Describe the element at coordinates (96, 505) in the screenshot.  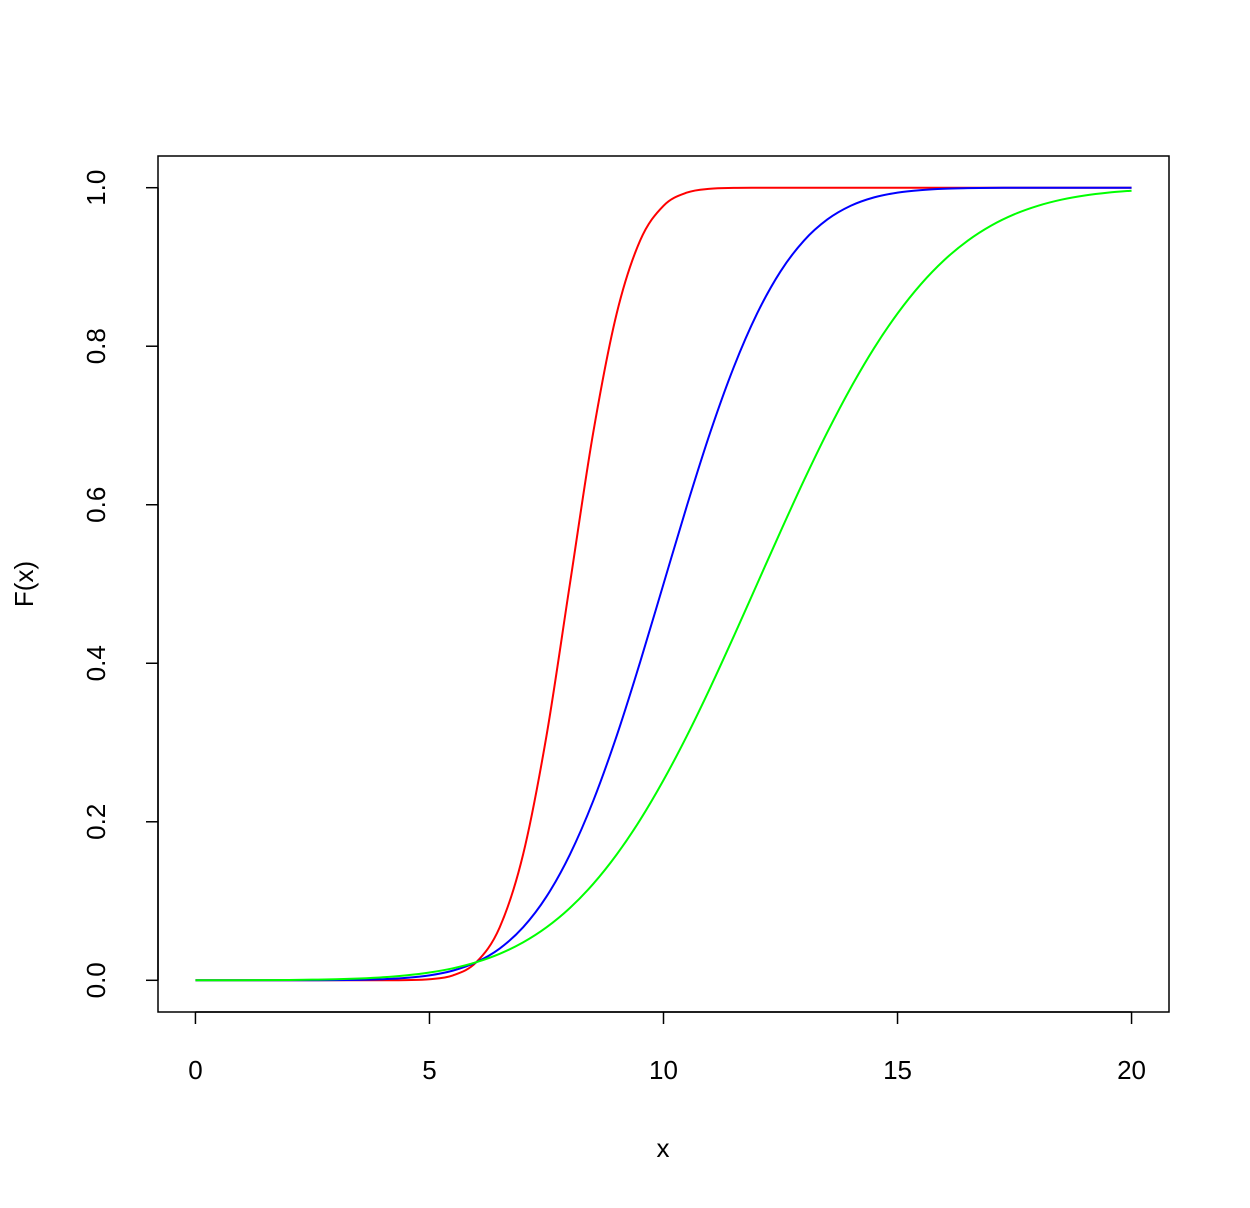
I see `y-tick-label: 0.6` at that location.